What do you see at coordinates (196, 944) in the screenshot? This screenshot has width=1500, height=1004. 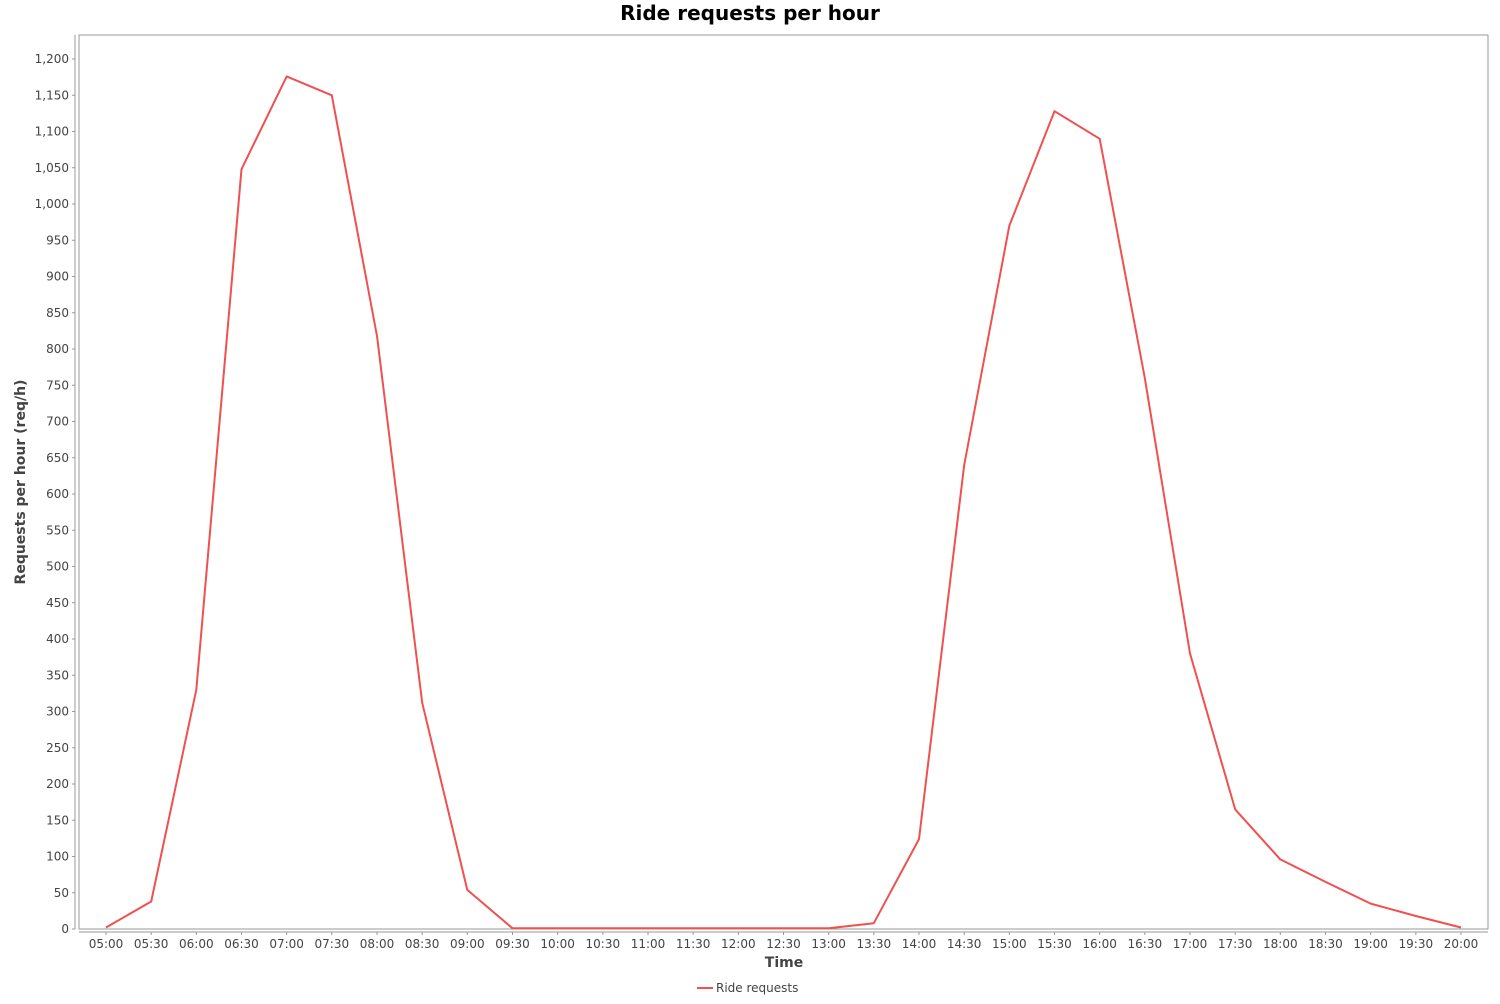 I see `x-tick-label: 06:00` at bounding box center [196, 944].